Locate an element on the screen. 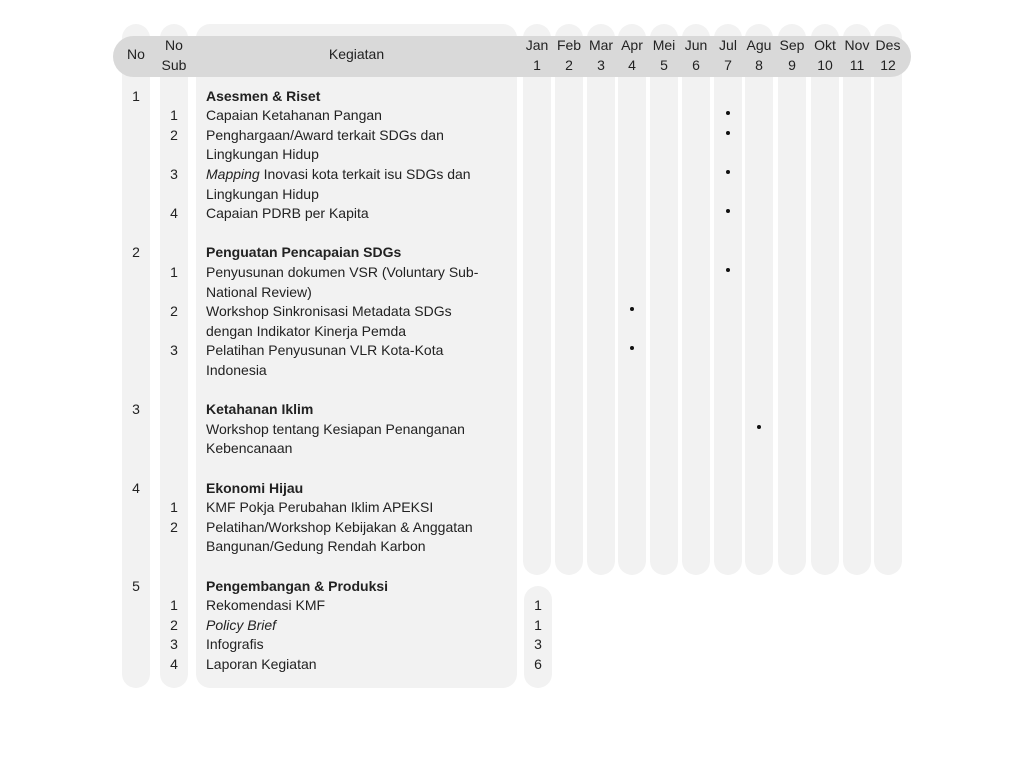 The width and height of the screenshot is (1024, 778). table-row: Workshop tentang Kesiapan Penanganan is located at coordinates (512, 430).